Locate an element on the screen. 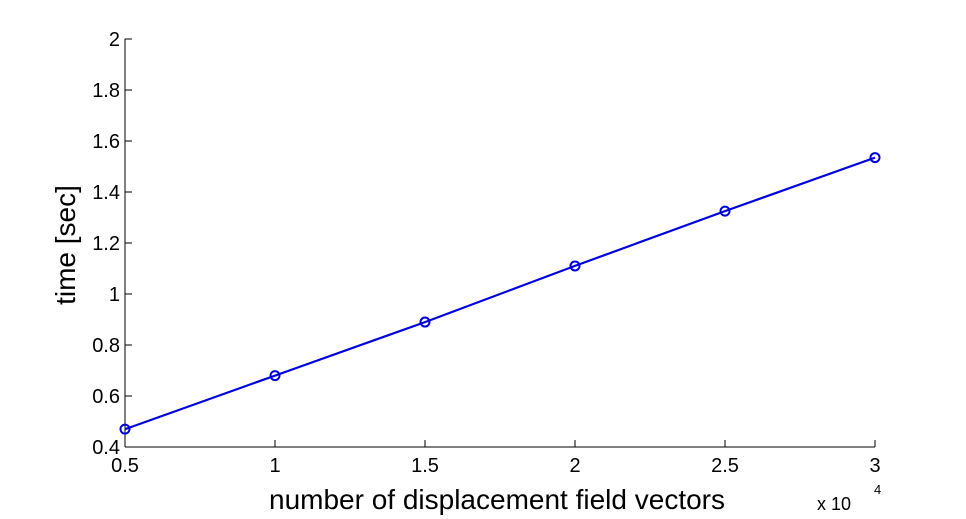  y-tick-label: 1.2 is located at coordinates (106, 244).